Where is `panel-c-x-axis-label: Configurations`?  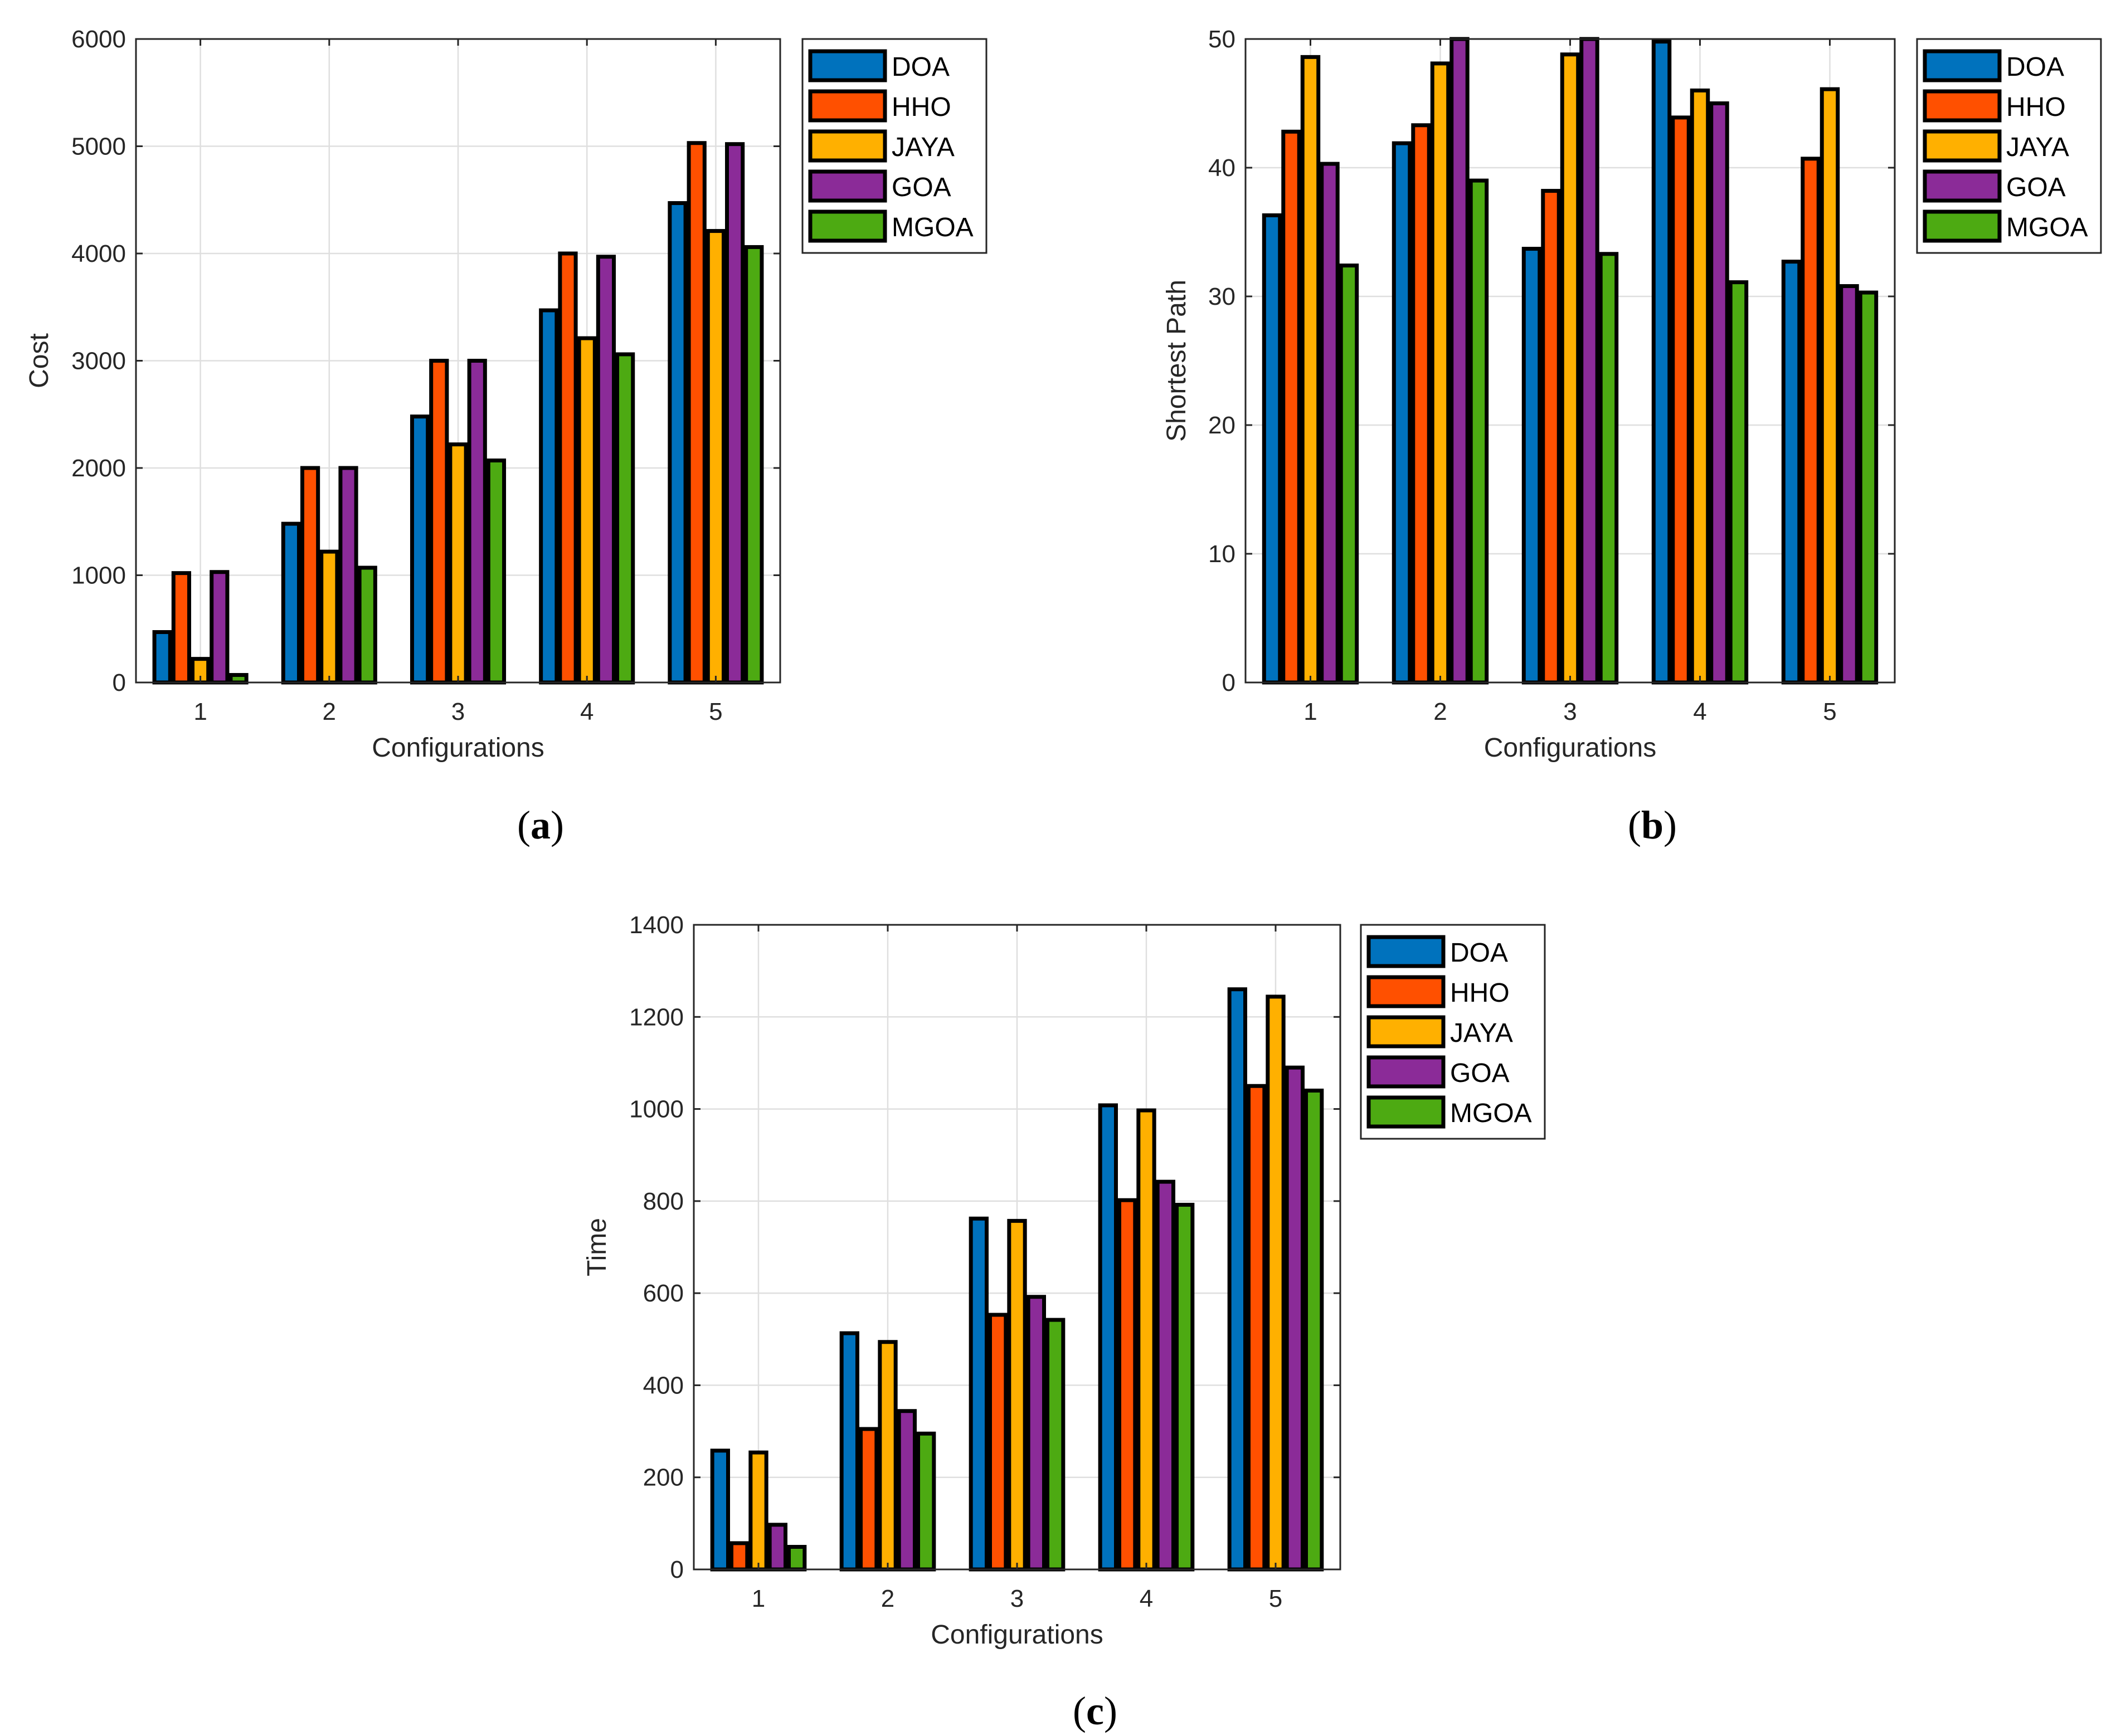
panel-c-x-axis-label: Configurations is located at coordinates (1017, 1635).